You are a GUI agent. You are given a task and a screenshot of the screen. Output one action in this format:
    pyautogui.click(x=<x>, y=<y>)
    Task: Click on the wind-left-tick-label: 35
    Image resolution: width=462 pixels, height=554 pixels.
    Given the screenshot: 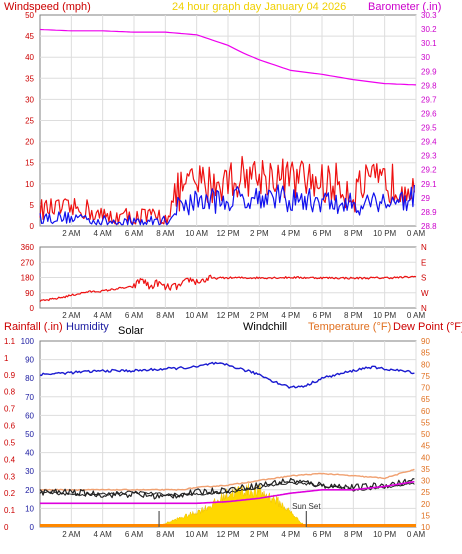 What is the action you would take?
    pyautogui.click(x=29, y=78)
    